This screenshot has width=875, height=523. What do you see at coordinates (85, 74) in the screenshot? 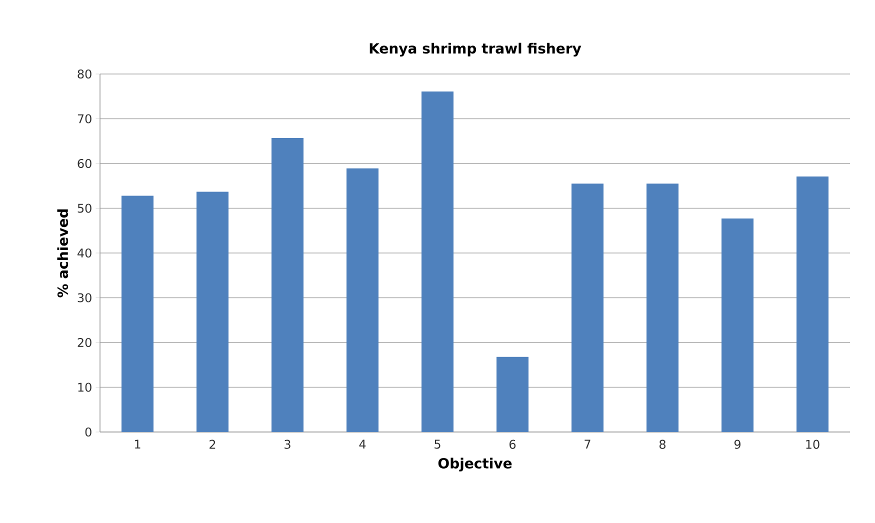
I see `y-tick-label: 80` at bounding box center [85, 74].